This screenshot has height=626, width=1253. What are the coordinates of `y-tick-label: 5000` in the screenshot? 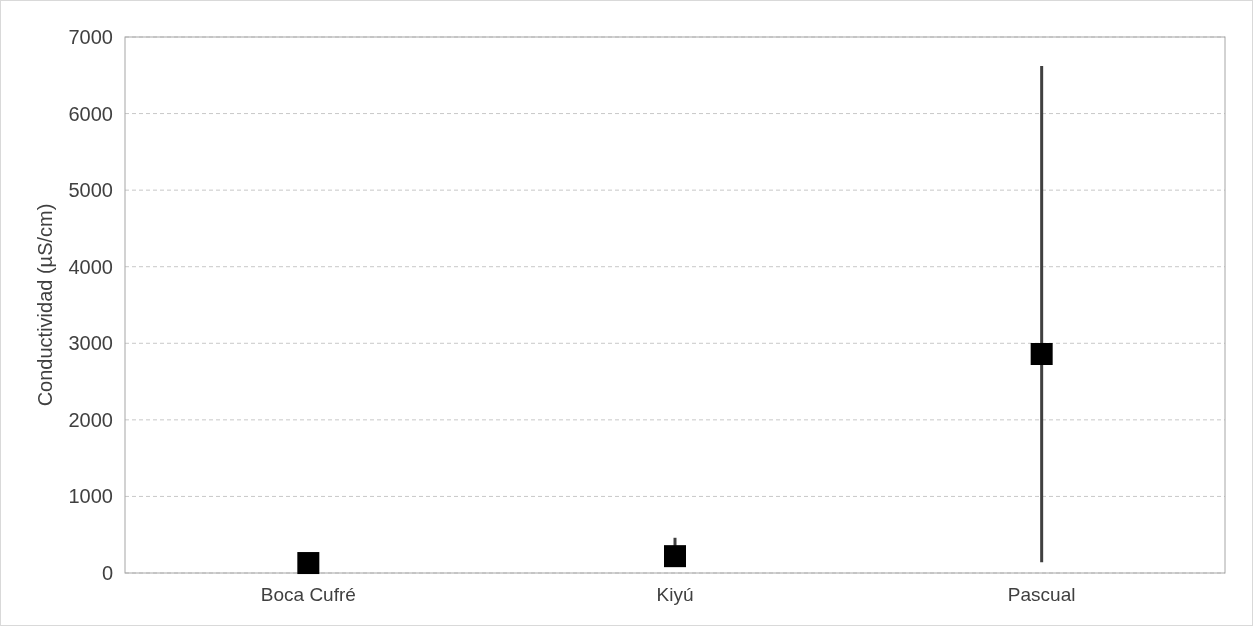 It's located at (90, 190).